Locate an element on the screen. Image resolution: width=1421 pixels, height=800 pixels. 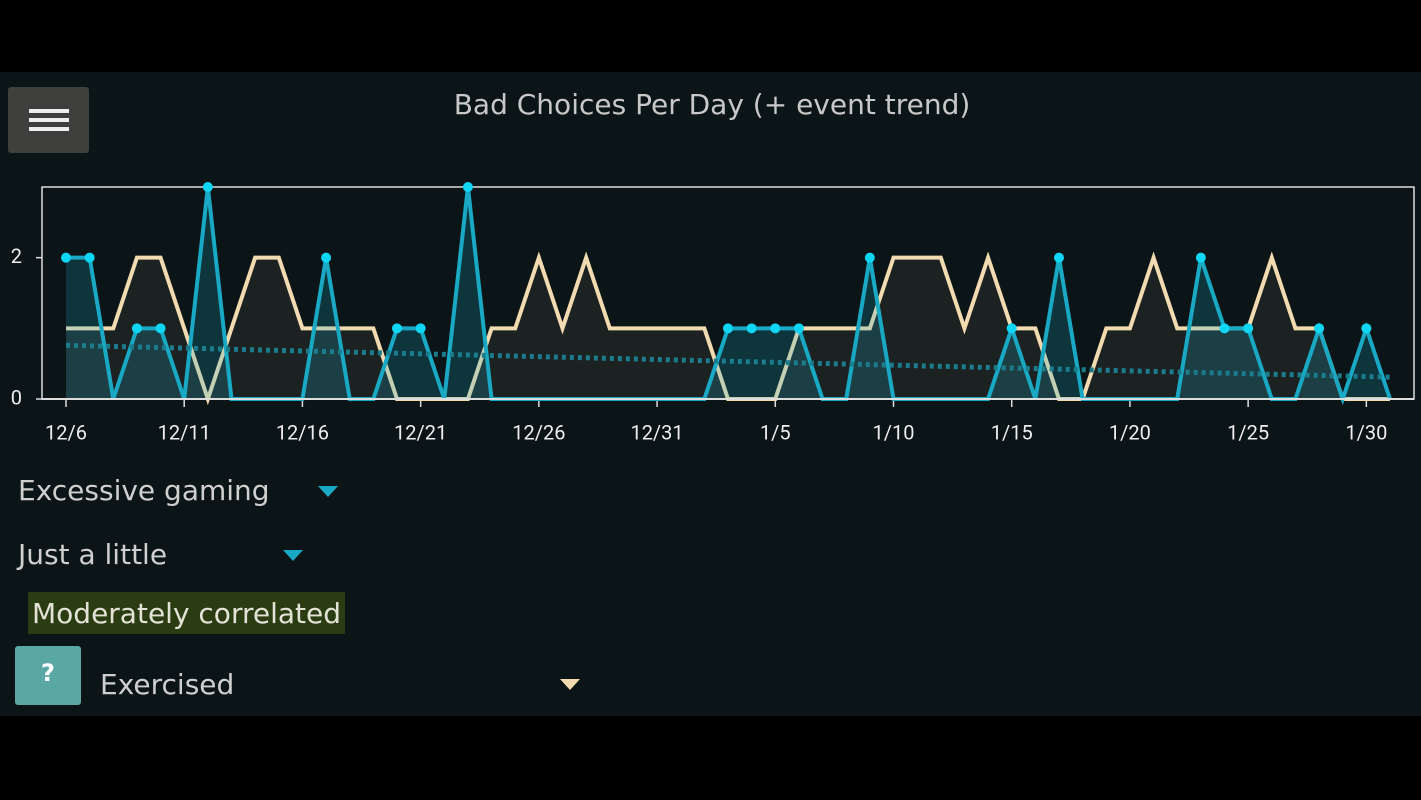
compare-name: Exercised is located at coordinates (167, 684).